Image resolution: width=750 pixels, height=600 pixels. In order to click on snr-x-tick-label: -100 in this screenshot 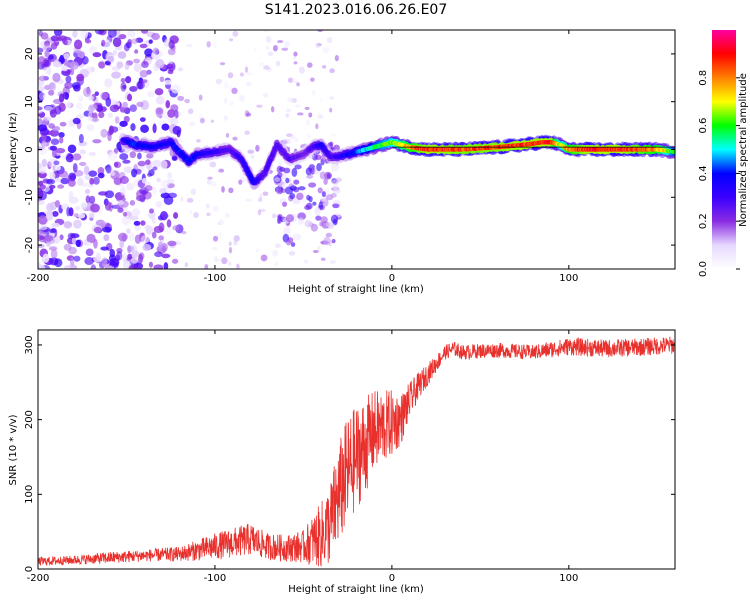, I will do `click(215, 578)`.